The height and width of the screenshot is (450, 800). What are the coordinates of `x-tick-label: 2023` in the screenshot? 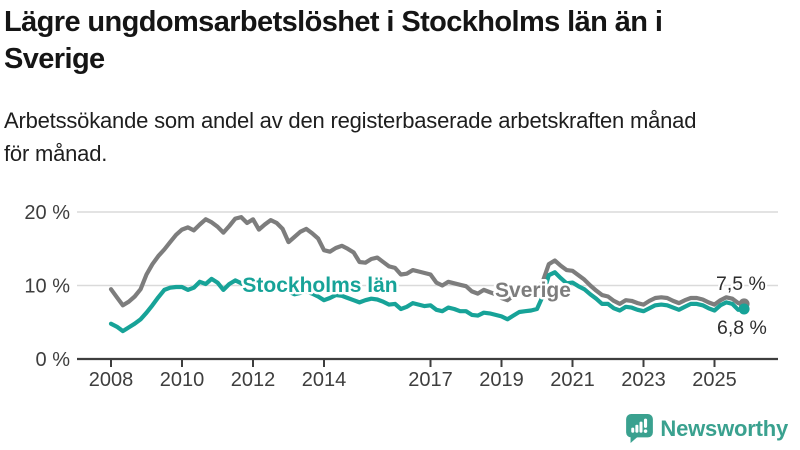 It's located at (643, 380).